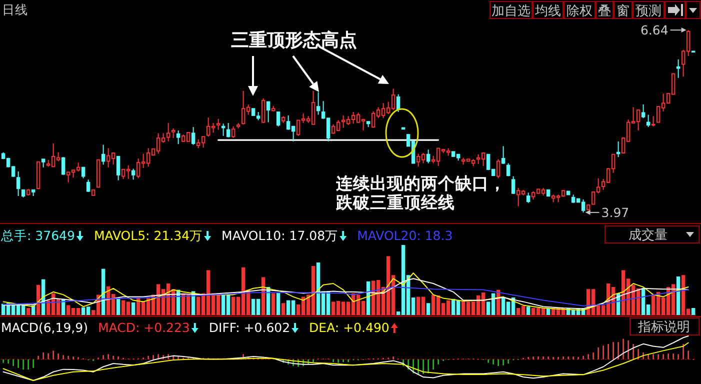 Image resolution: width=701 pixels, height=384 pixels. Describe the element at coordinates (654, 30) in the screenshot. I see `annotation: 6.64` at that location.